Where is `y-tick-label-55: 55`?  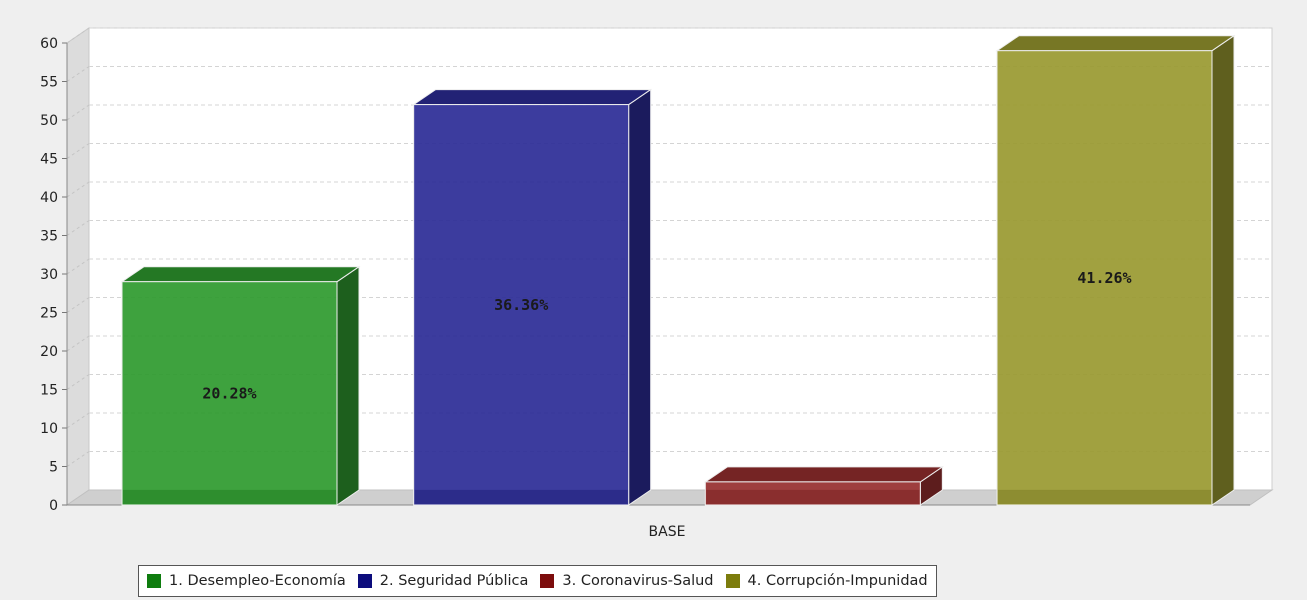 y-tick-label-55: 55 is located at coordinates (49, 83).